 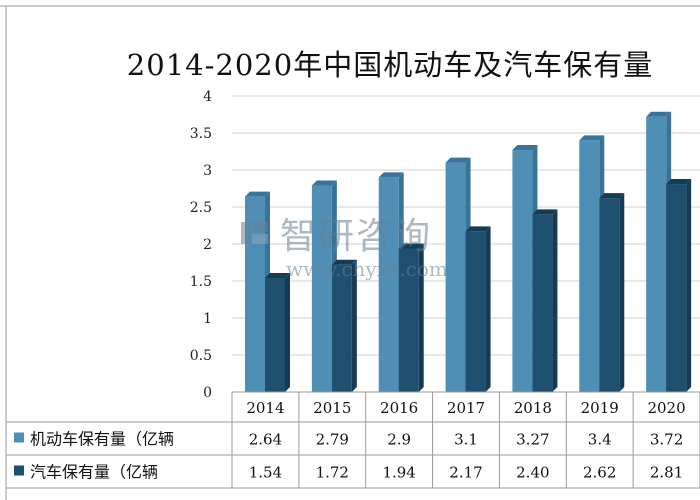 I want to click on data-label-series1: 3.27, so click(x=532, y=440).